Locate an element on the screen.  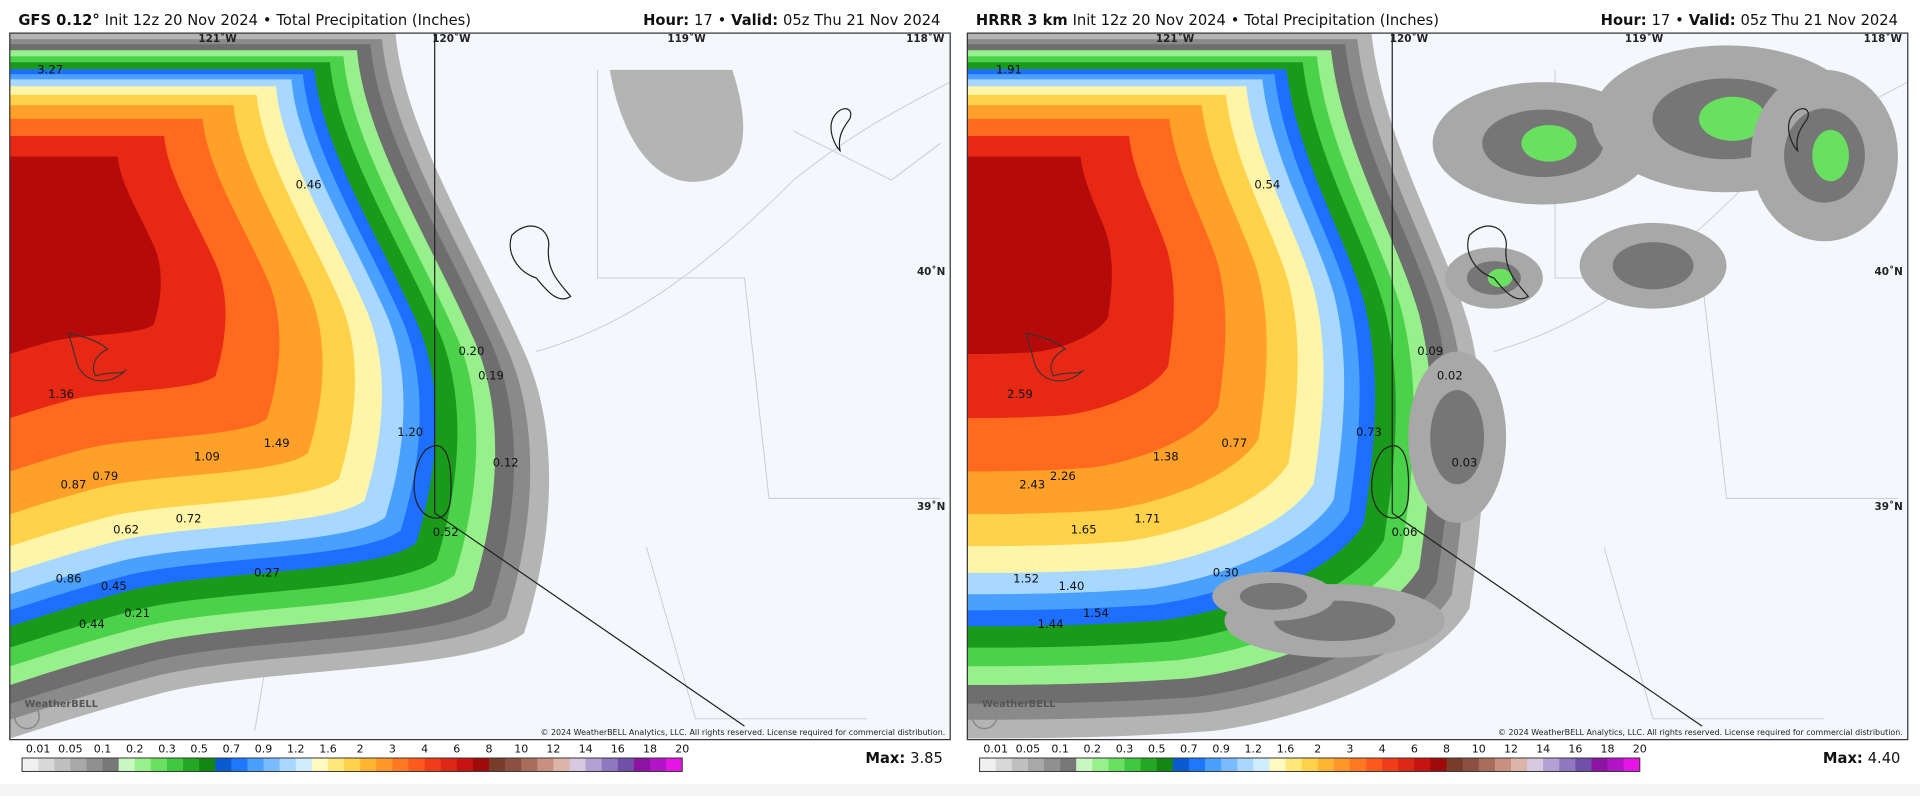
point-value: 0.62 is located at coordinates (126, 530).